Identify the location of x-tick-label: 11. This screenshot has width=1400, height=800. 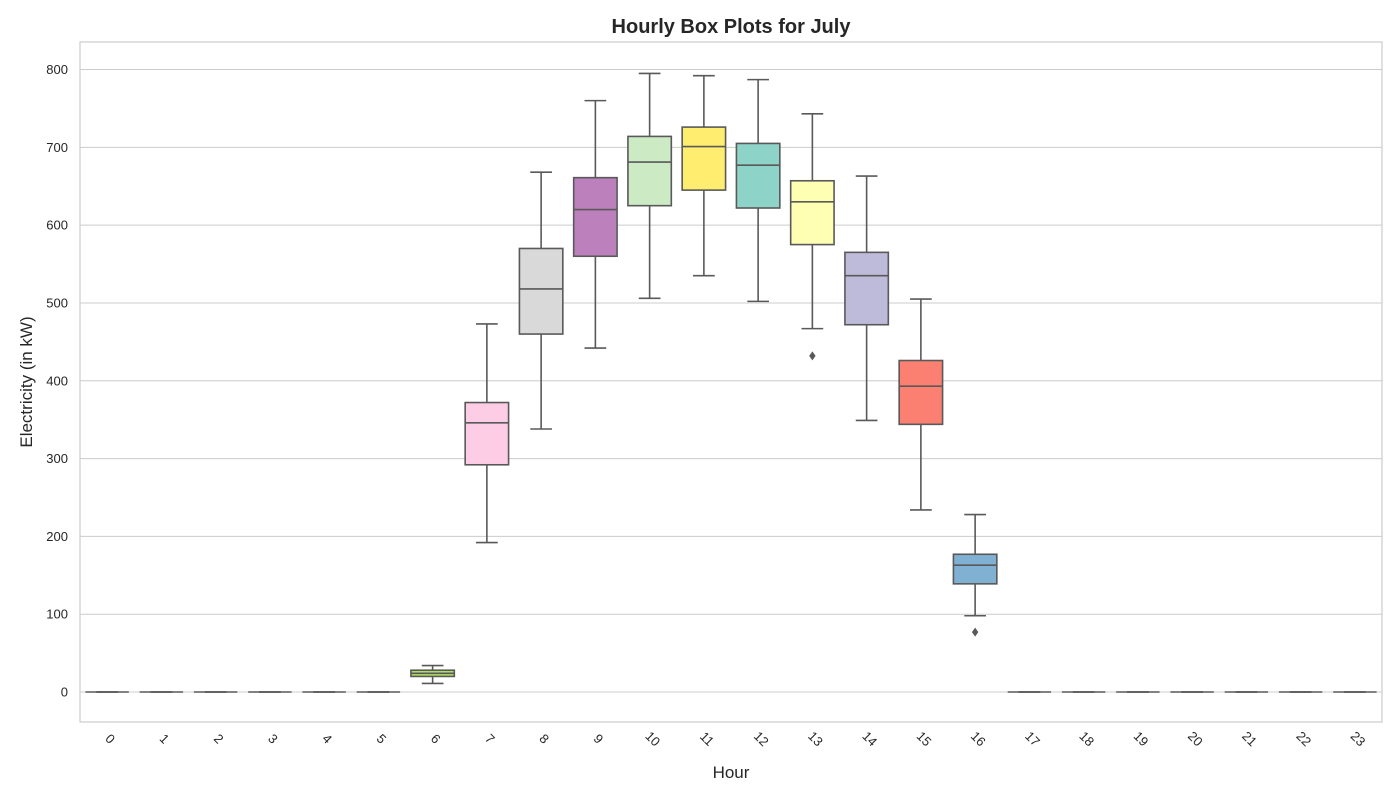
(707, 739).